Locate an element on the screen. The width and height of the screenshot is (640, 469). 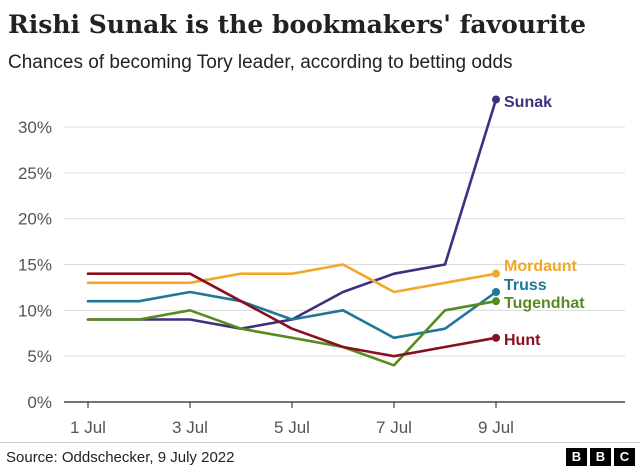
source-note: Source: Oddschecker, 9 July 2022 is located at coordinates (120, 457).